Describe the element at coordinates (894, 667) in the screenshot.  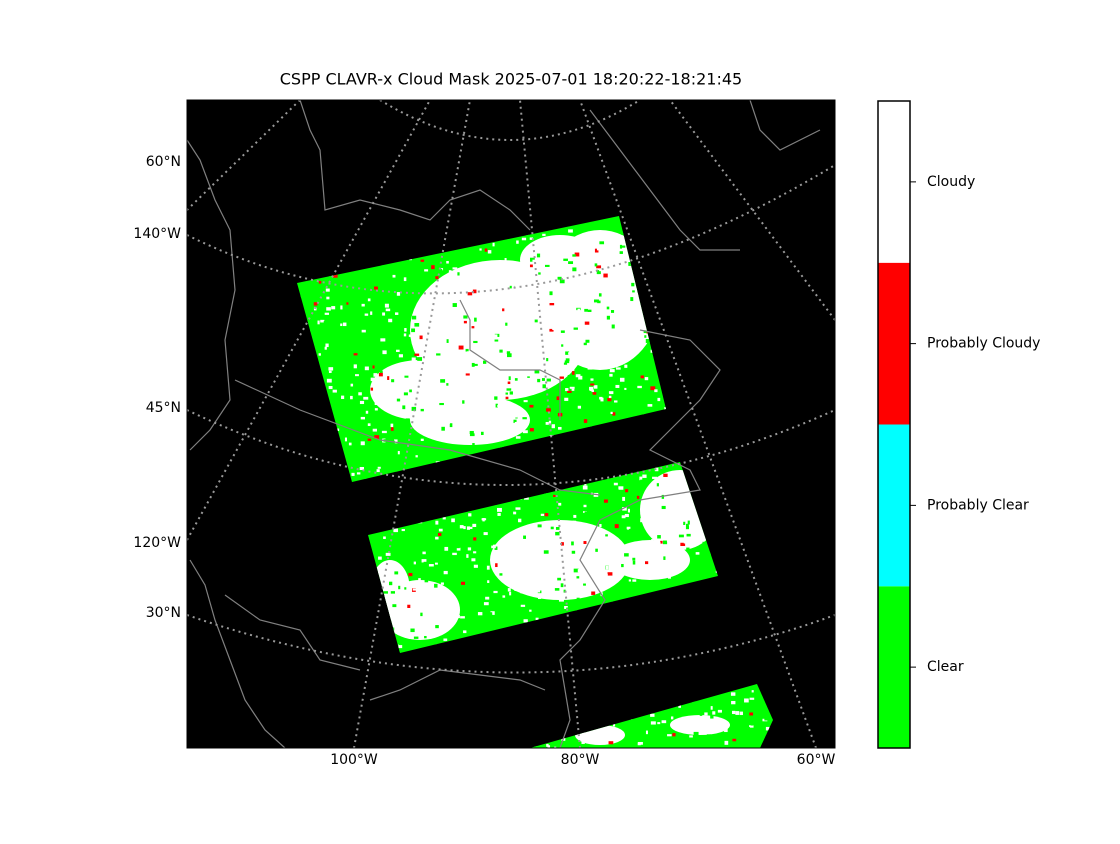
I see `colorbar-segment` at that location.